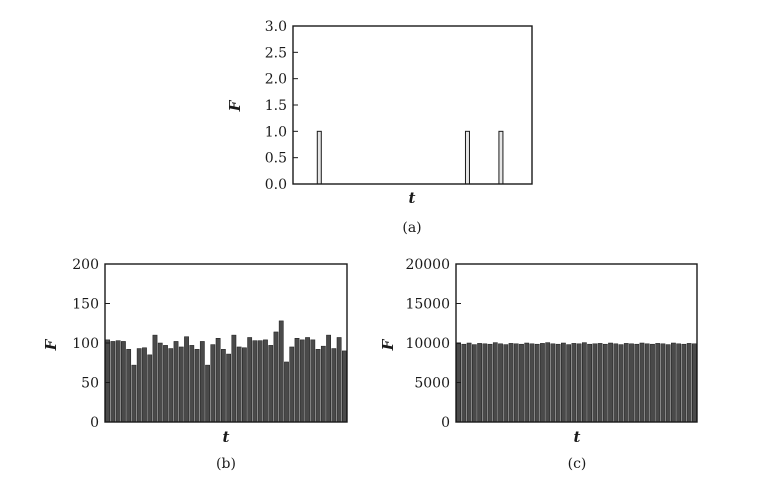 This screenshot has height=500, width=768. Describe the element at coordinates (412, 105) in the screenshot. I see `panel-a-frame` at that location.